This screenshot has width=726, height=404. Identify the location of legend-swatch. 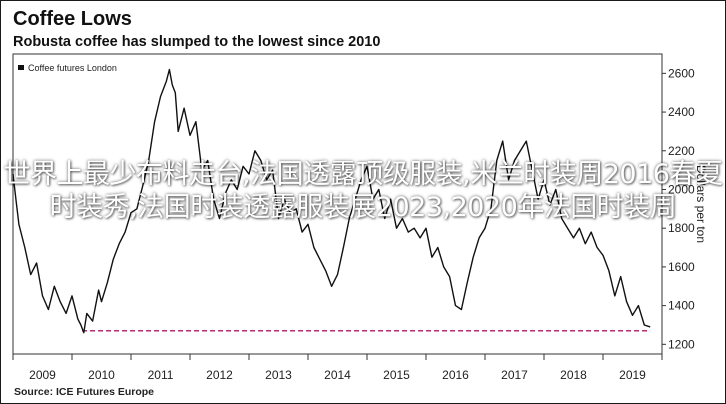
(21, 67).